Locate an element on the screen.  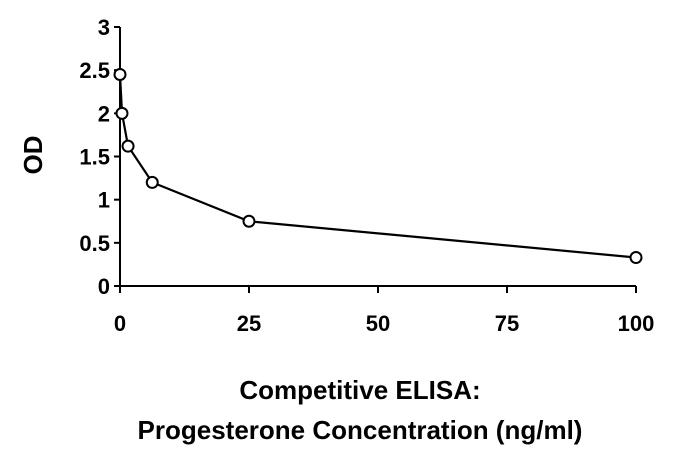
y-tick-label: 1.5 is located at coordinates (94, 157).